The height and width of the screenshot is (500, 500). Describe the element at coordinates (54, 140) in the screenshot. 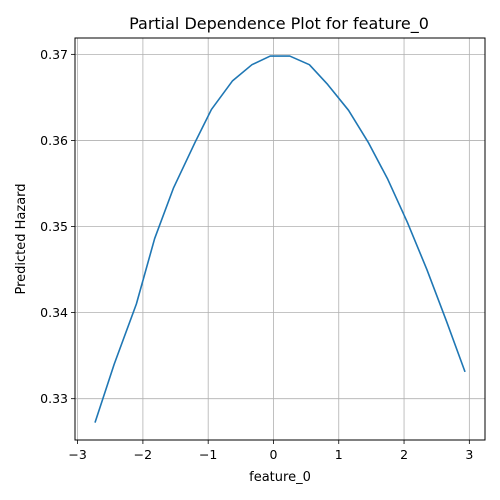

I see `y-tick-label: 0.36` at that location.